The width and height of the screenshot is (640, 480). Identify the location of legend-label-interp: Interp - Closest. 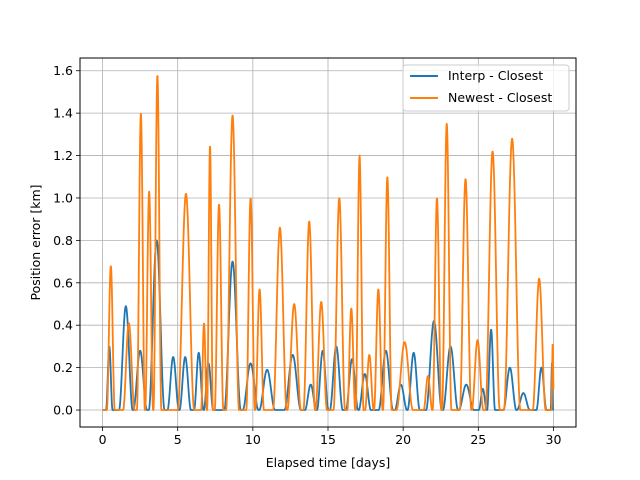
(495, 75).